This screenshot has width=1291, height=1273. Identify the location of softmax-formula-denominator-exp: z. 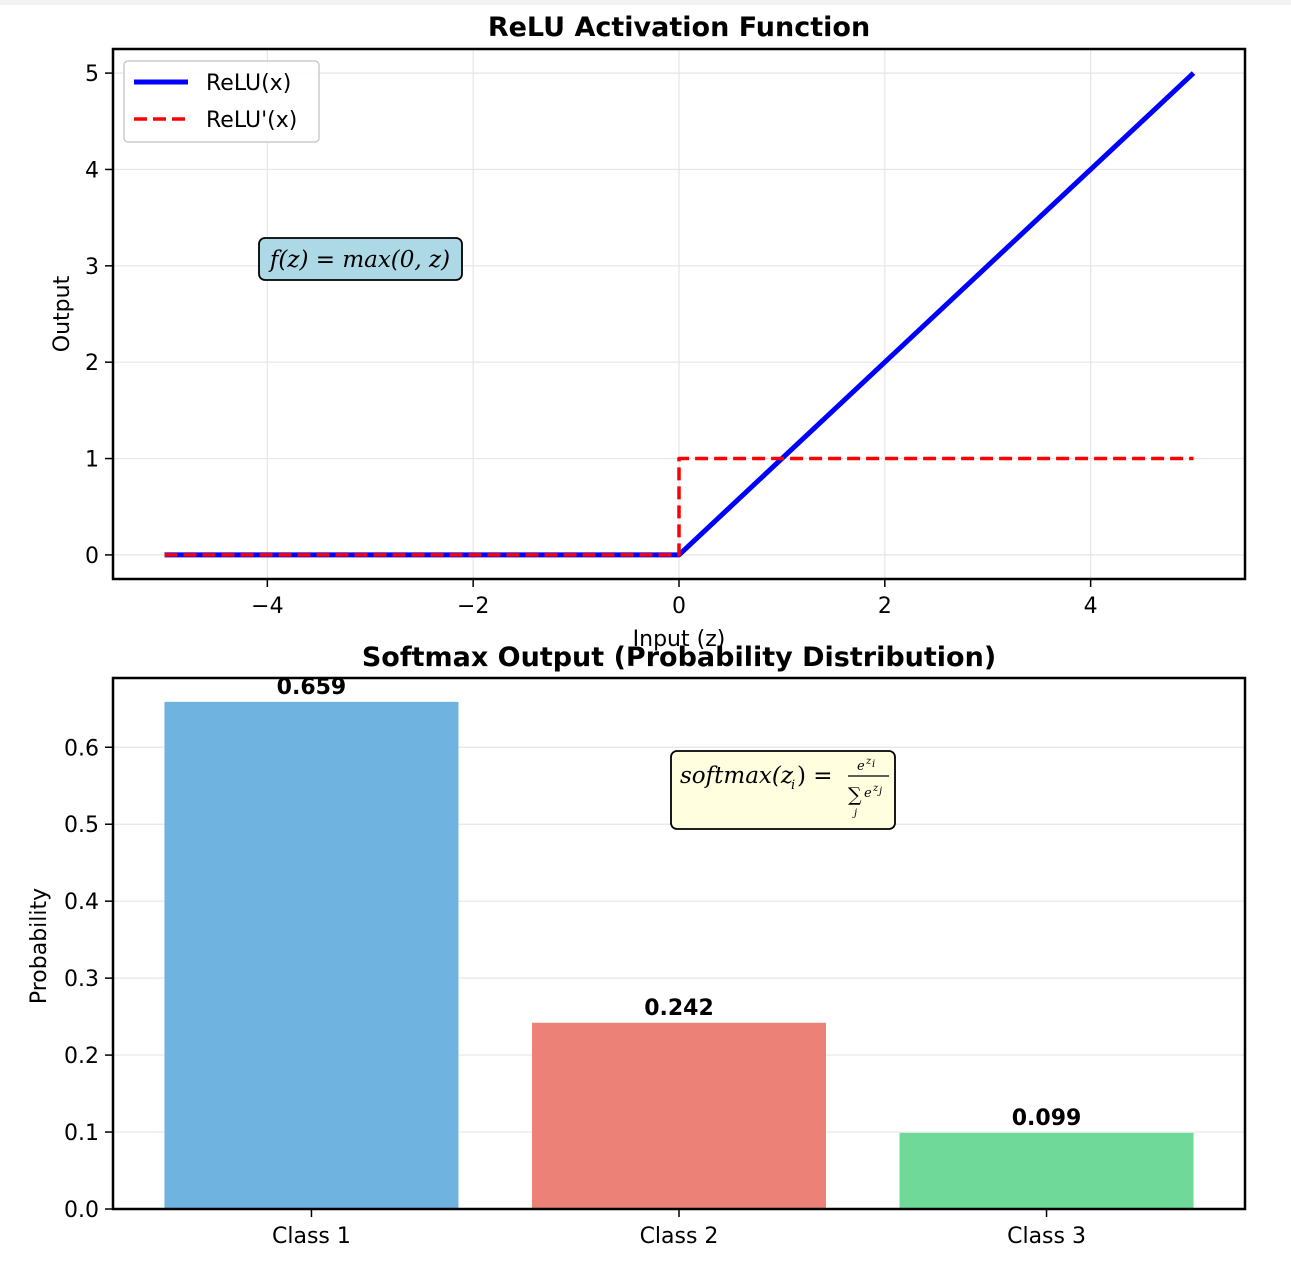
(875, 788).